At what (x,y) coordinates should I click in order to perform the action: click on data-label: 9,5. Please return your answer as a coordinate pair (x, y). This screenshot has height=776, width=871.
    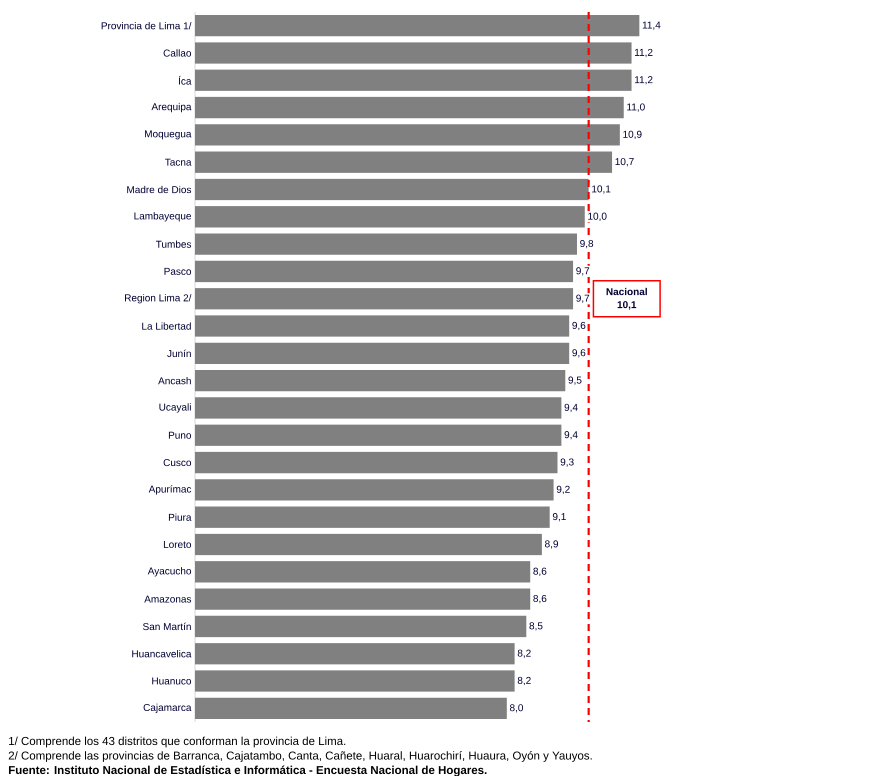
    Looking at the image, I should click on (575, 380).